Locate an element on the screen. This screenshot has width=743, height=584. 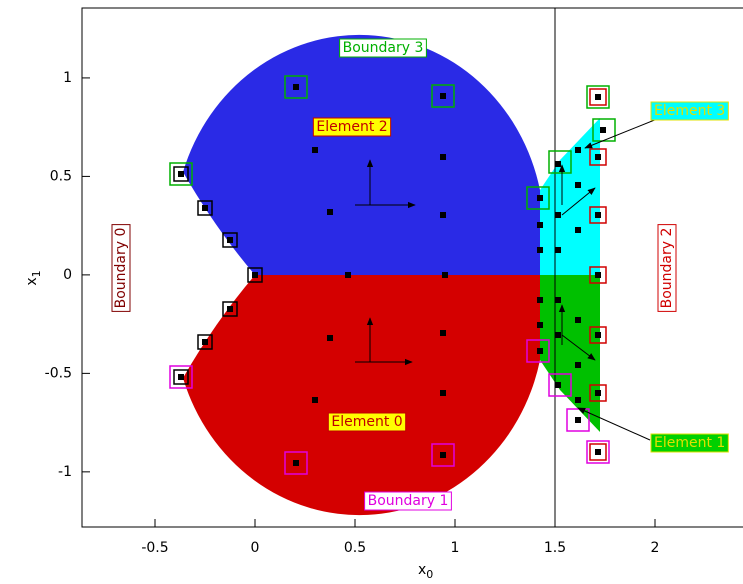
annotation-text: Boundary 3 is located at coordinates (383, 48).